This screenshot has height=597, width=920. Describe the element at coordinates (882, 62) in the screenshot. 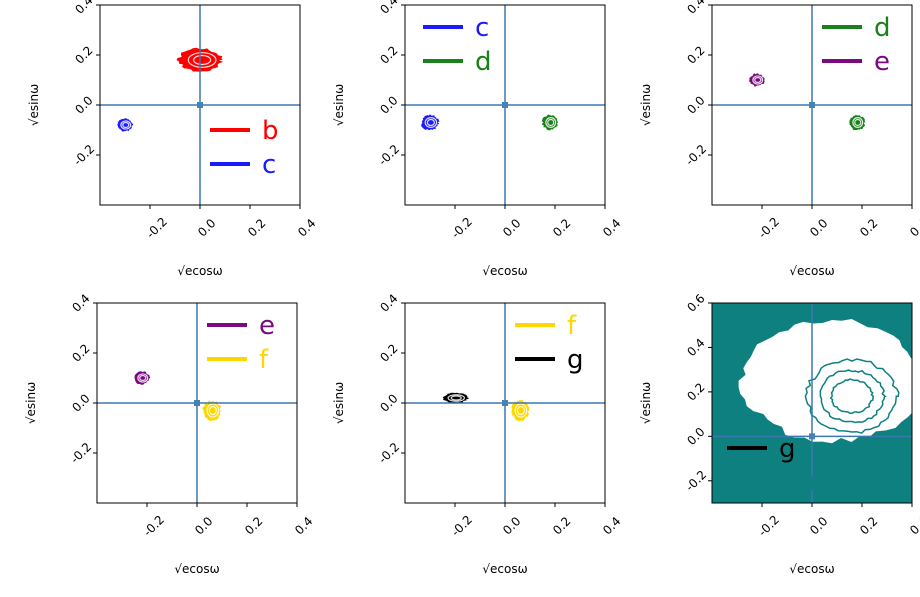

I see `legend-label-e: e` at that location.